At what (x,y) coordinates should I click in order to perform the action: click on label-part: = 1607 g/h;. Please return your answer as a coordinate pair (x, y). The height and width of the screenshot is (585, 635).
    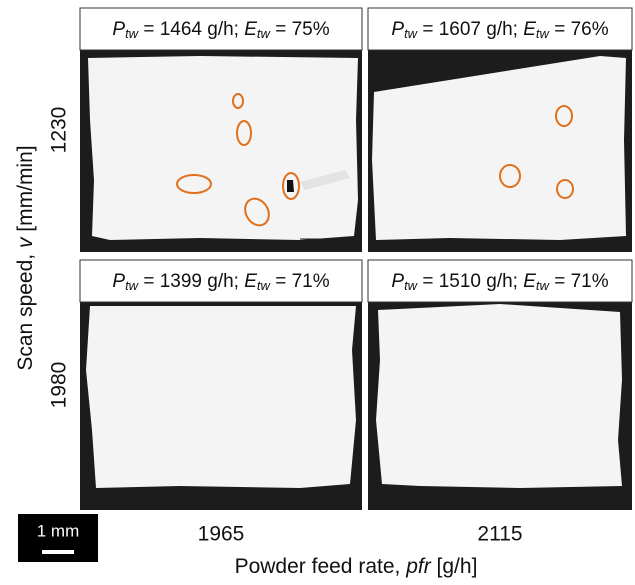
    Looking at the image, I should click on (470, 29).